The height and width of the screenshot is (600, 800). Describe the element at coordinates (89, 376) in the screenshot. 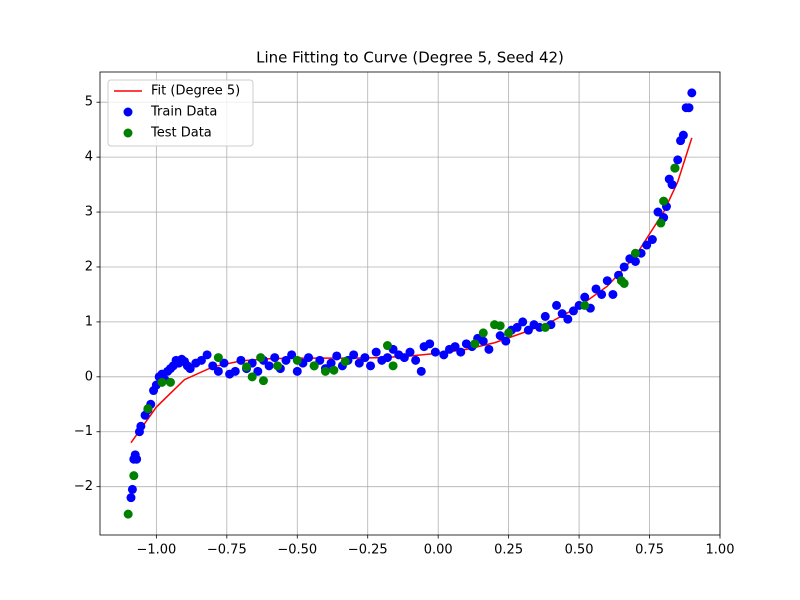

I see `y-tick-label: 0` at that location.